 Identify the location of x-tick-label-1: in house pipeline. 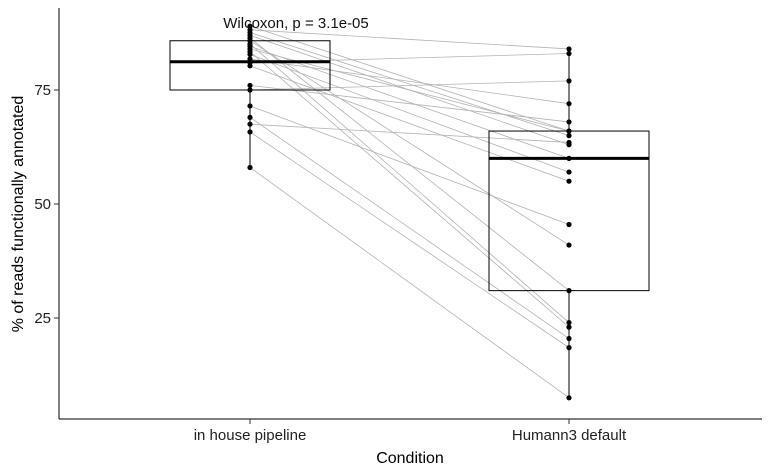
(250, 435).